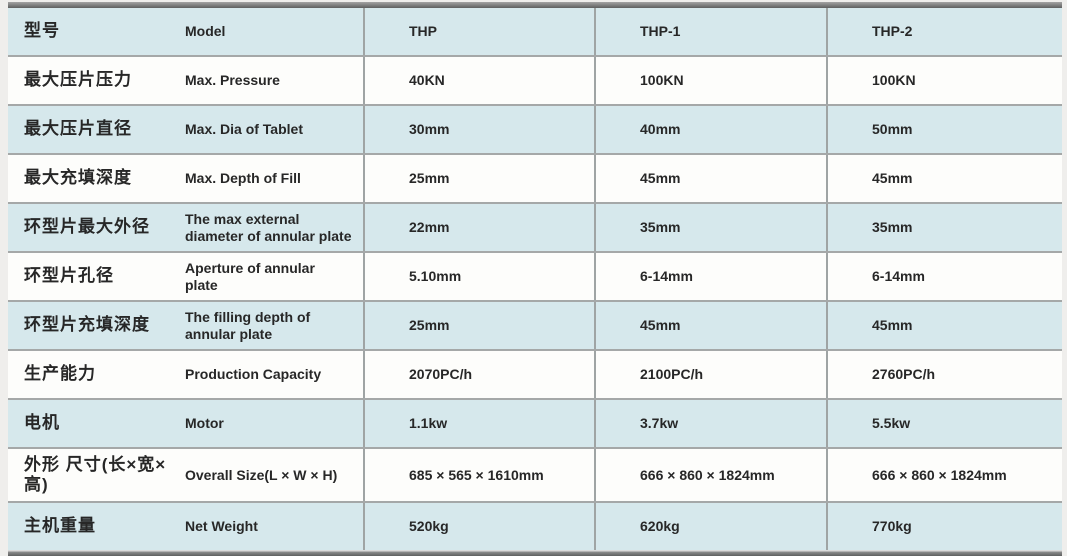 Image resolution: width=1067 pixels, height=556 pixels. What do you see at coordinates (535, 5) in the screenshot?
I see `table-top-border-bar` at bounding box center [535, 5].